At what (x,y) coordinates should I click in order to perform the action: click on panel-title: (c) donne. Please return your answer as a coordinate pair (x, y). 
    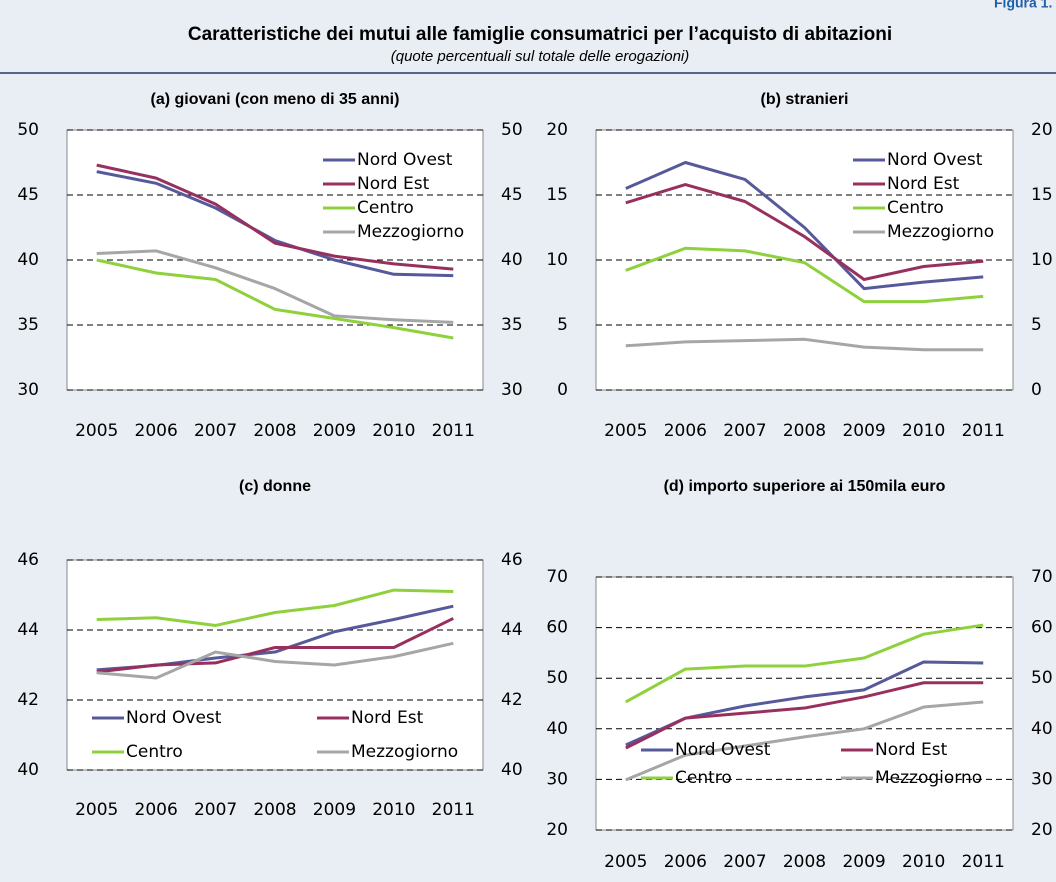
    Looking at the image, I should click on (275, 486).